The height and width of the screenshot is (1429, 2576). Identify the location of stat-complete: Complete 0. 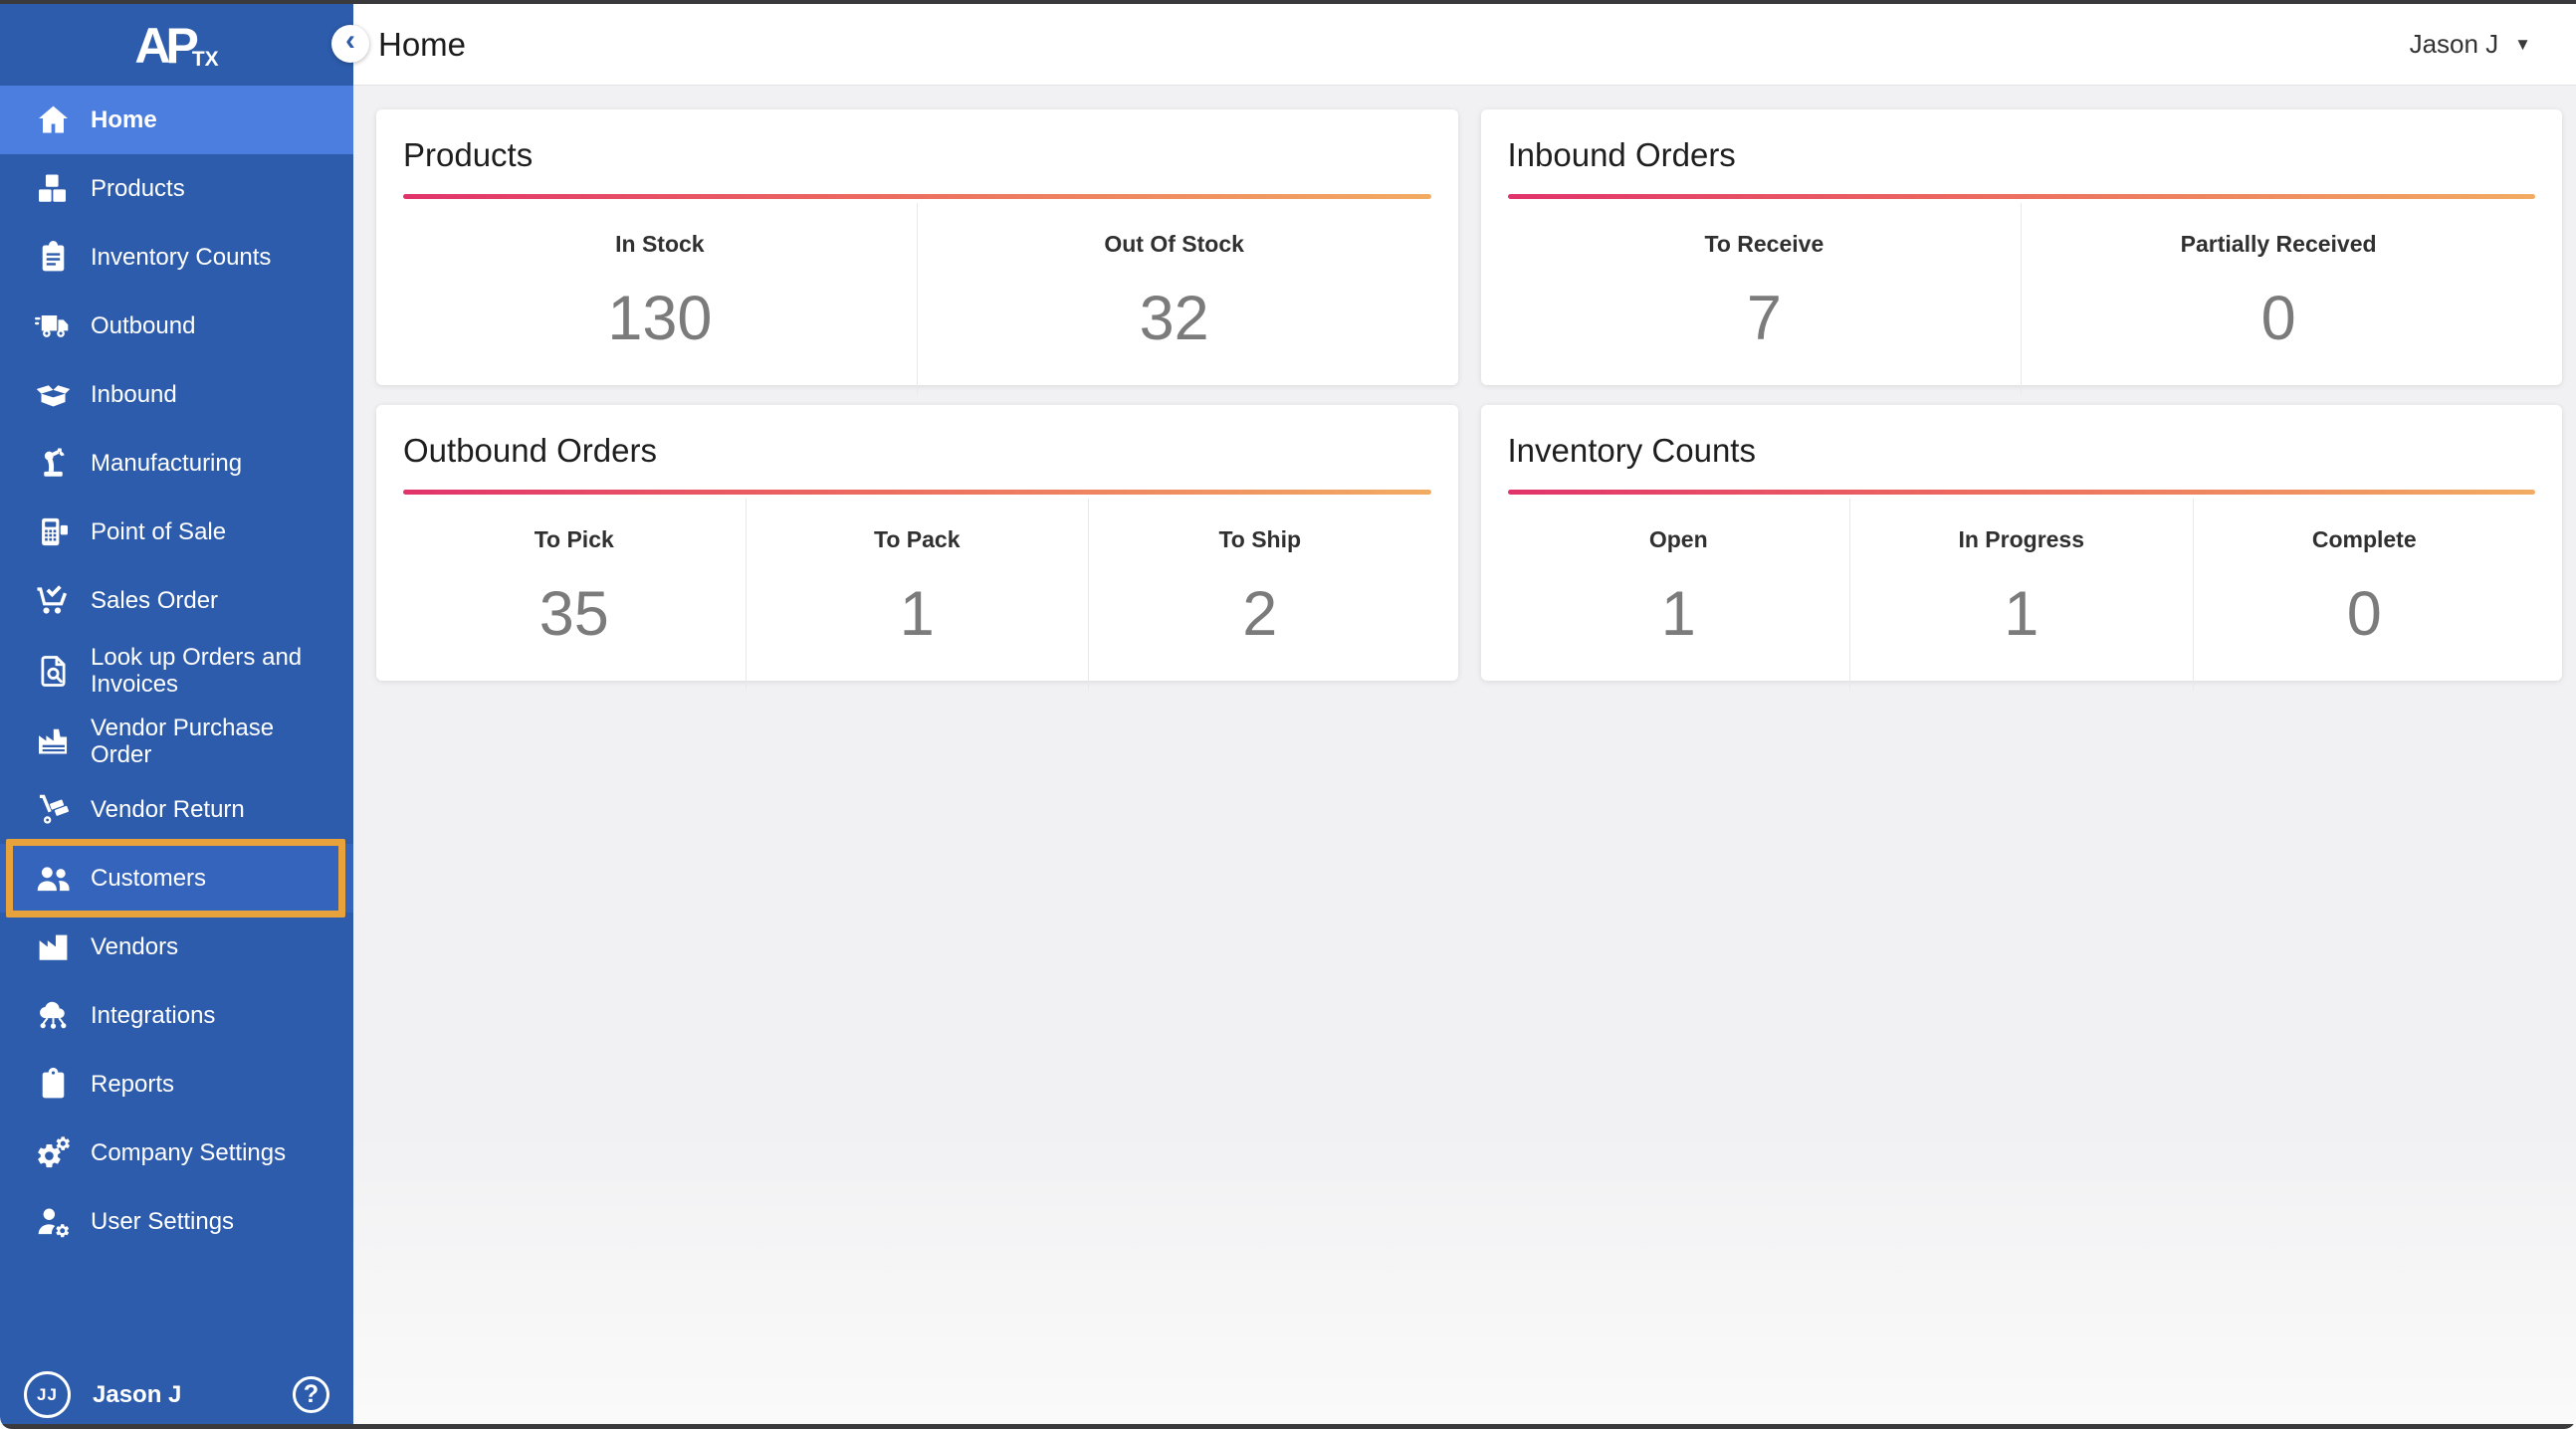
(2364, 595).